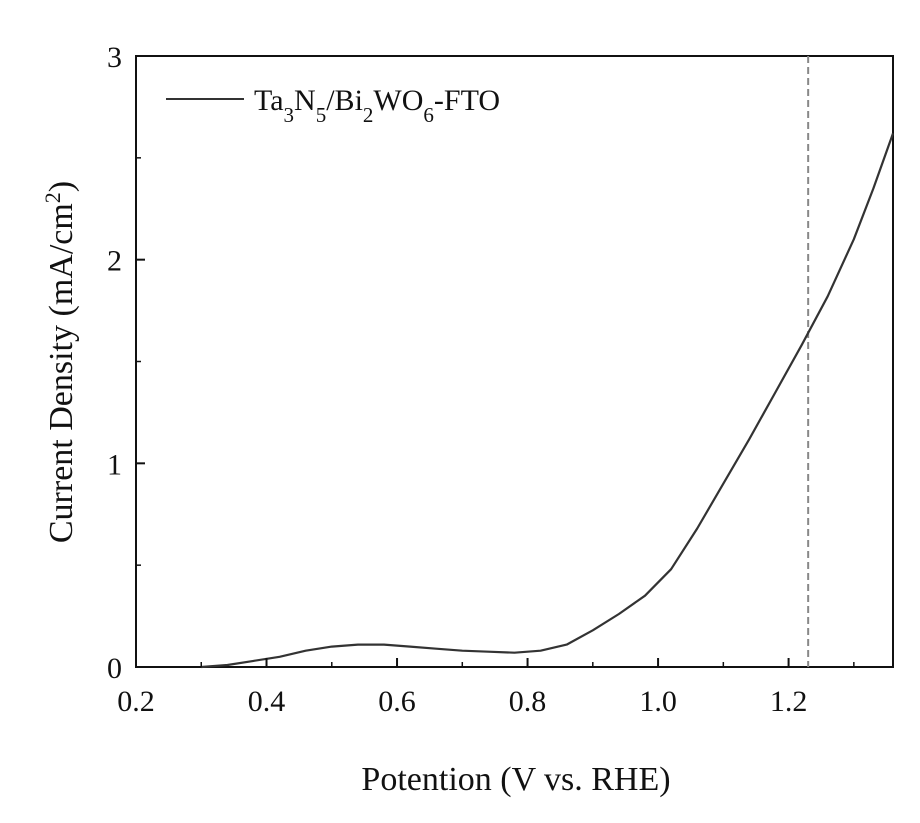 This screenshot has width=920, height=823. I want to click on legend-label-subscript: 6, so click(428, 115).